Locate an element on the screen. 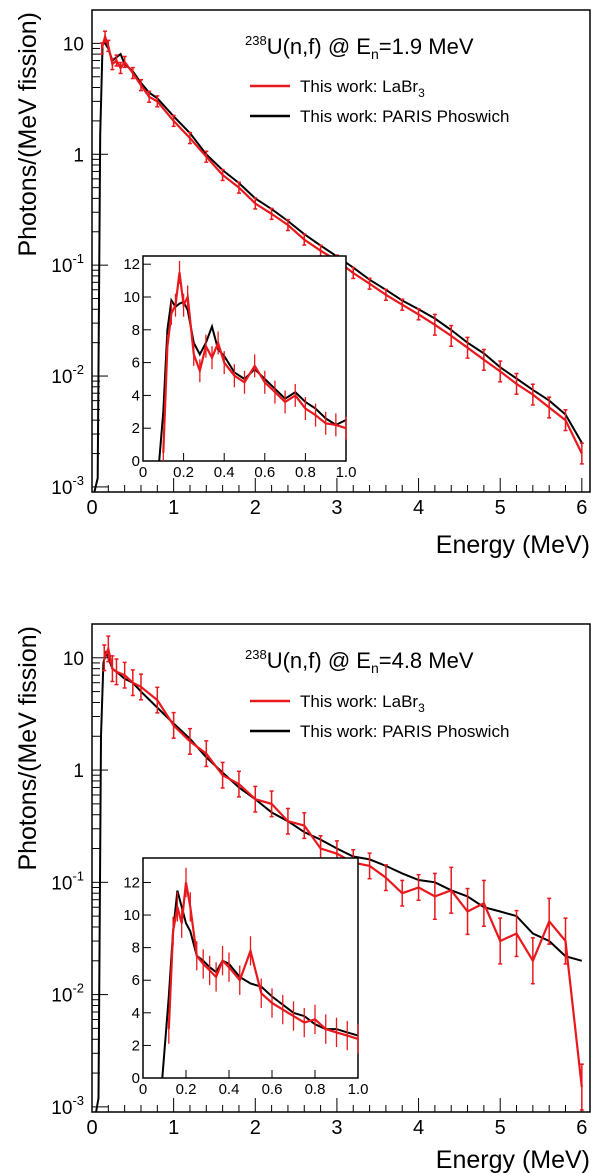  title-value: =4.8 MeV is located at coordinates (426, 660).